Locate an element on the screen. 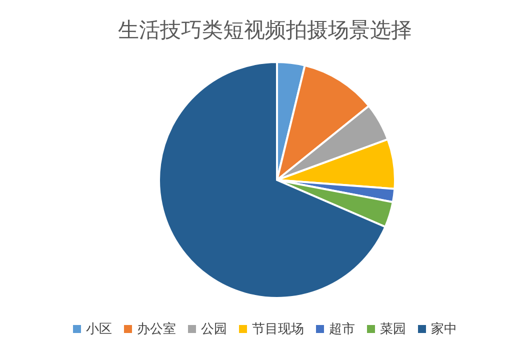  legend-label: 办公室 is located at coordinates (156, 329).